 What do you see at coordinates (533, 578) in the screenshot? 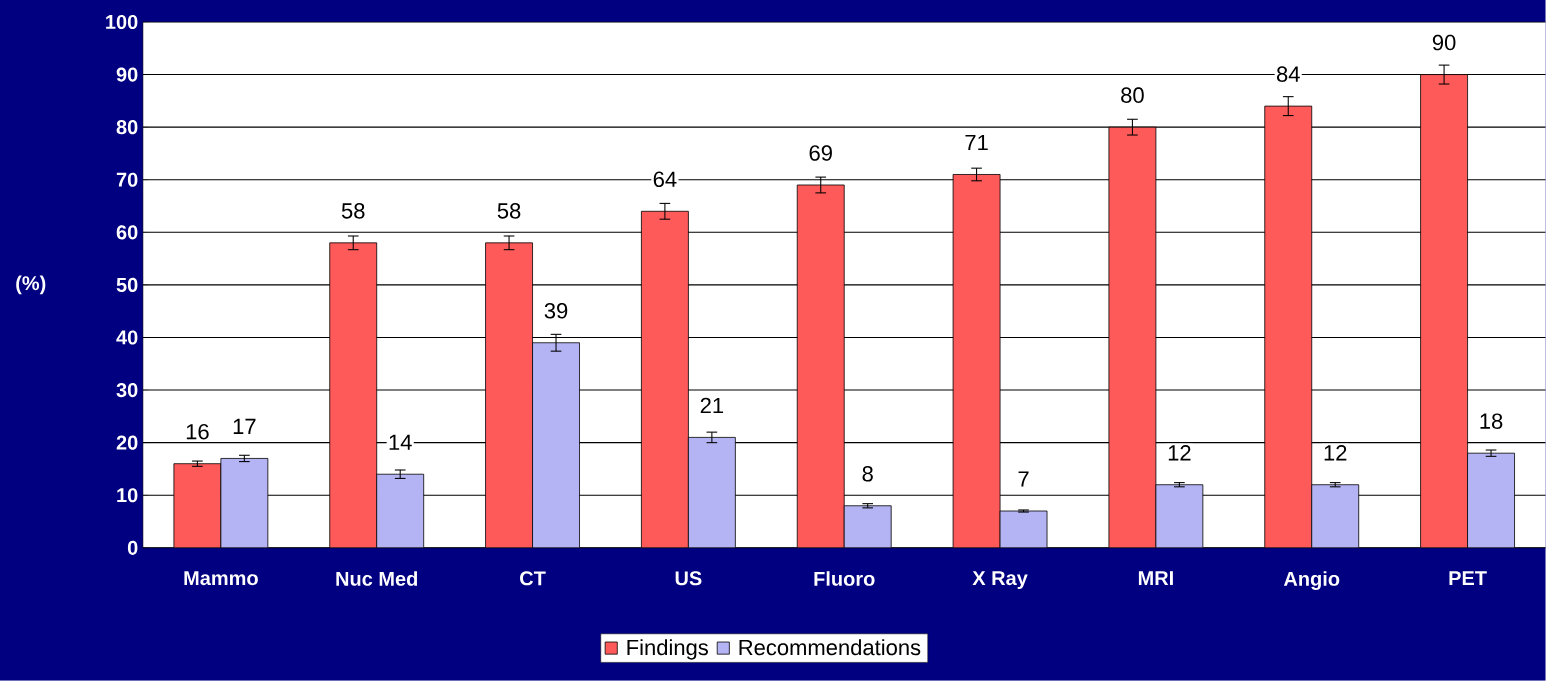
I see `x-tick-label: CT` at bounding box center [533, 578].